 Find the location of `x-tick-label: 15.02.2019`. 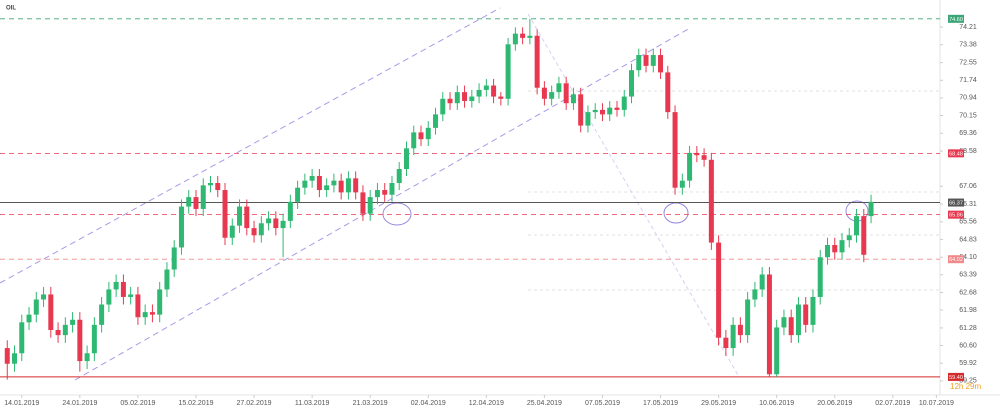

x-tick-label: 15.02.2019 is located at coordinates (195, 403).